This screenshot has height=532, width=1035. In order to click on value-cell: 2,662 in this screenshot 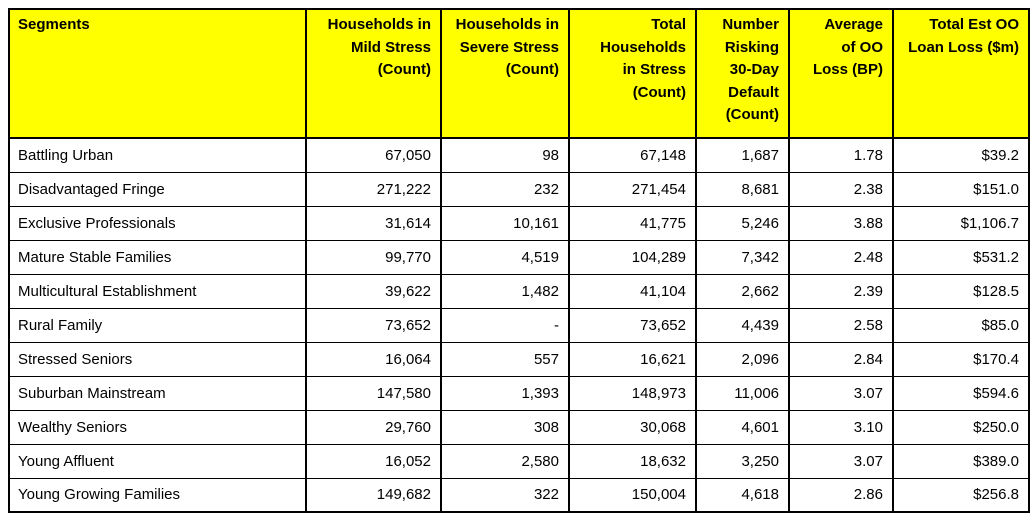, I will do `click(742, 291)`.